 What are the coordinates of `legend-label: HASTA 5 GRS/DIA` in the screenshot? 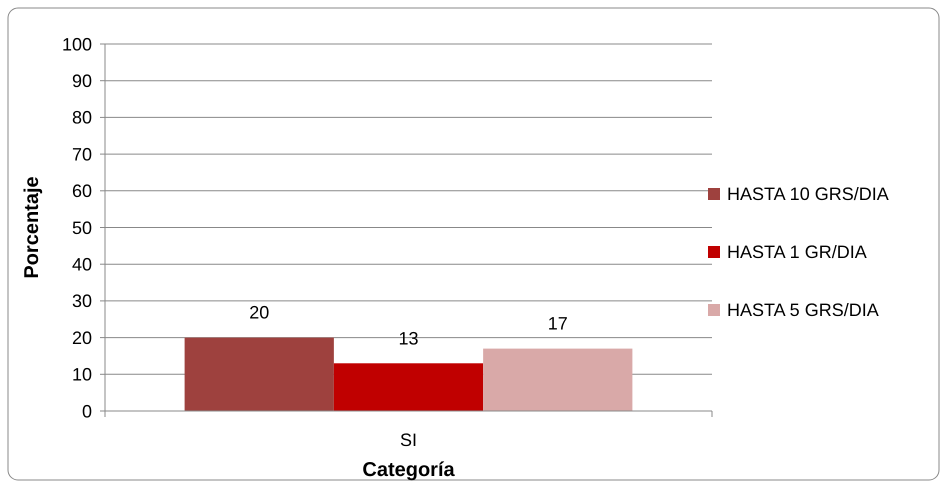 It's located at (803, 310).